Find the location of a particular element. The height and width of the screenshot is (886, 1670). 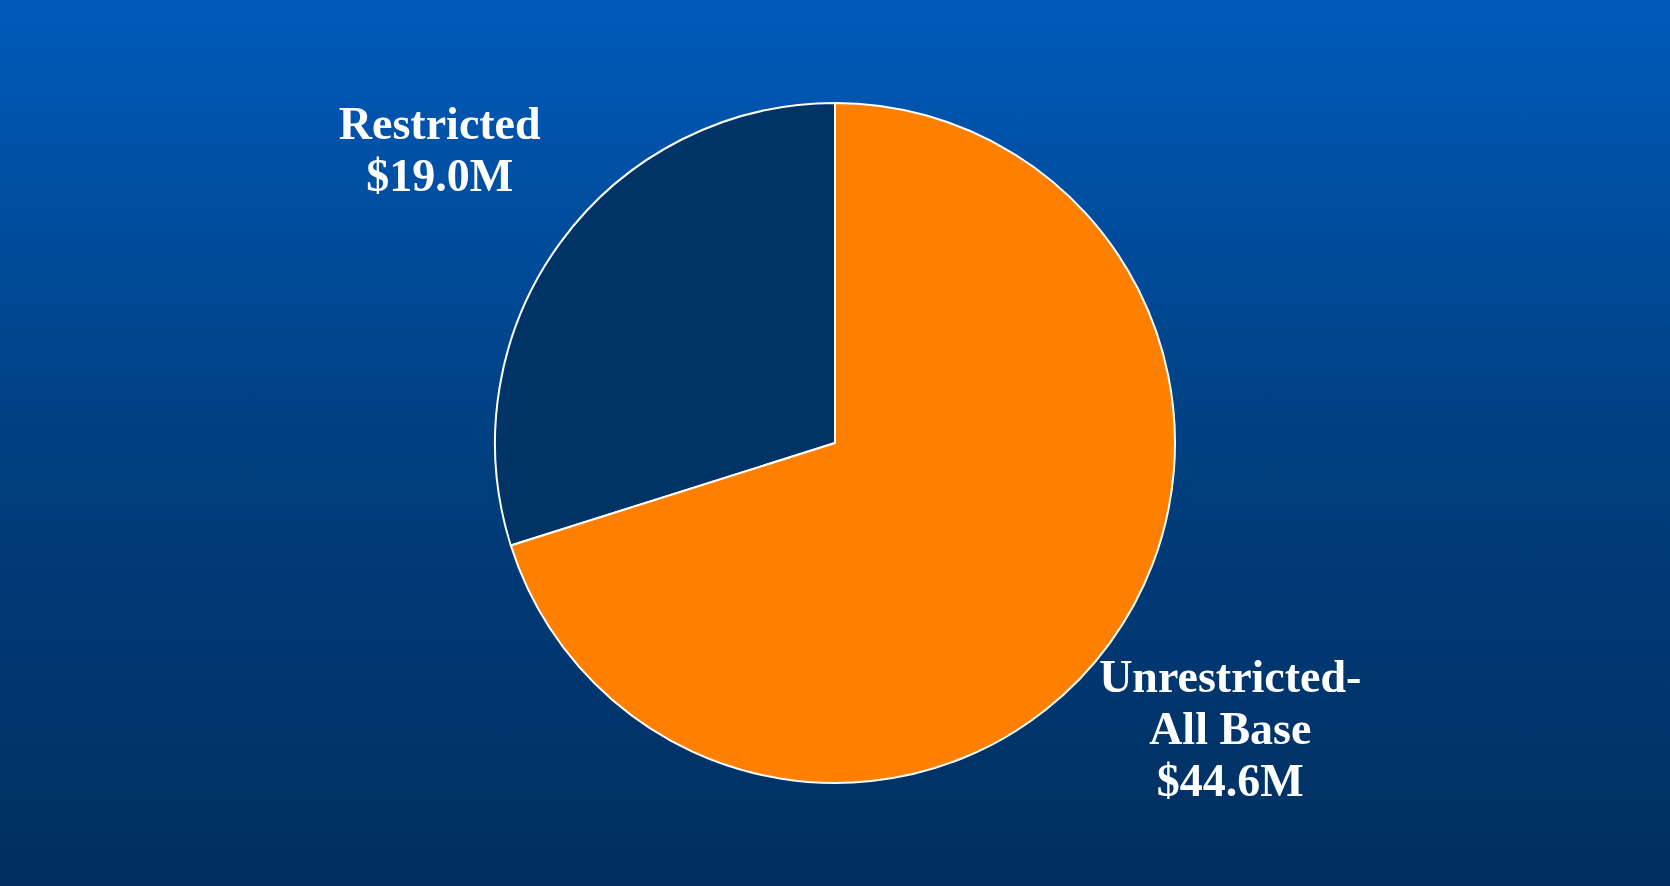

data-label: $44.6M is located at coordinates (1230, 781).